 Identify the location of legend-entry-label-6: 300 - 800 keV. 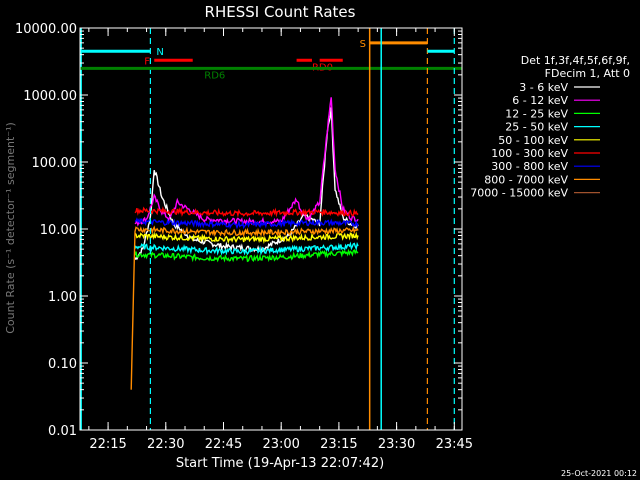
(529, 166).